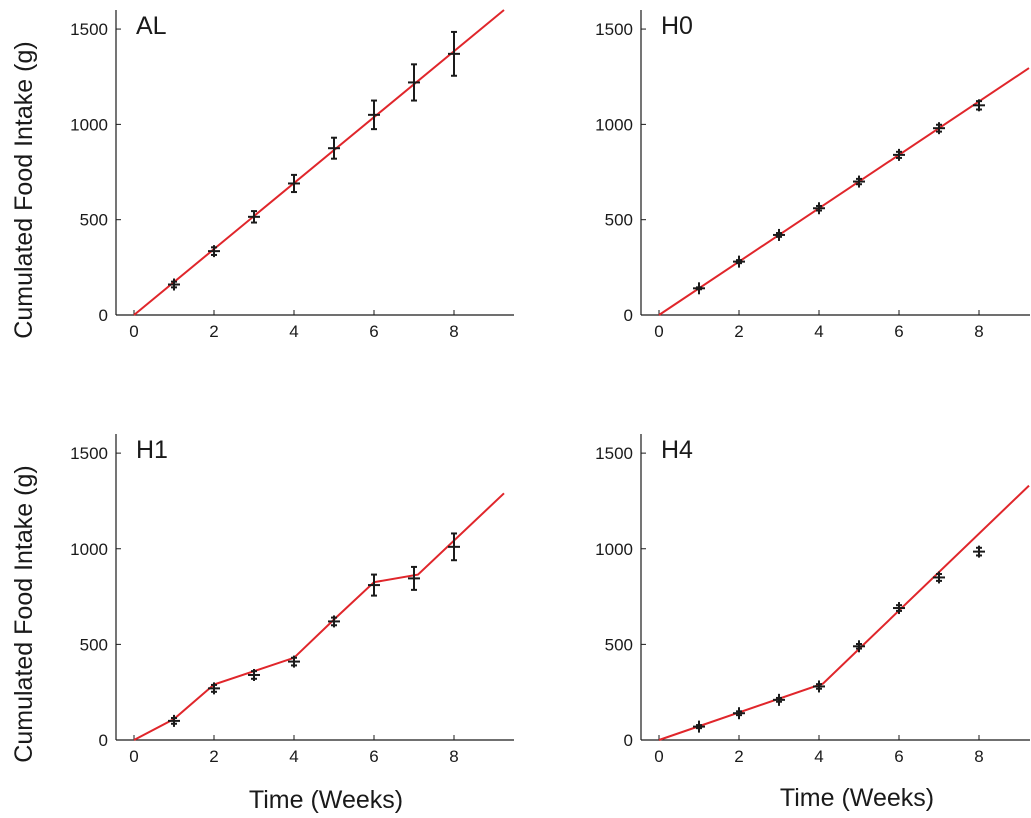  What do you see at coordinates (24, 189) in the screenshot?
I see `ylabel-top: Cumulated Food Intake (g)` at bounding box center [24, 189].